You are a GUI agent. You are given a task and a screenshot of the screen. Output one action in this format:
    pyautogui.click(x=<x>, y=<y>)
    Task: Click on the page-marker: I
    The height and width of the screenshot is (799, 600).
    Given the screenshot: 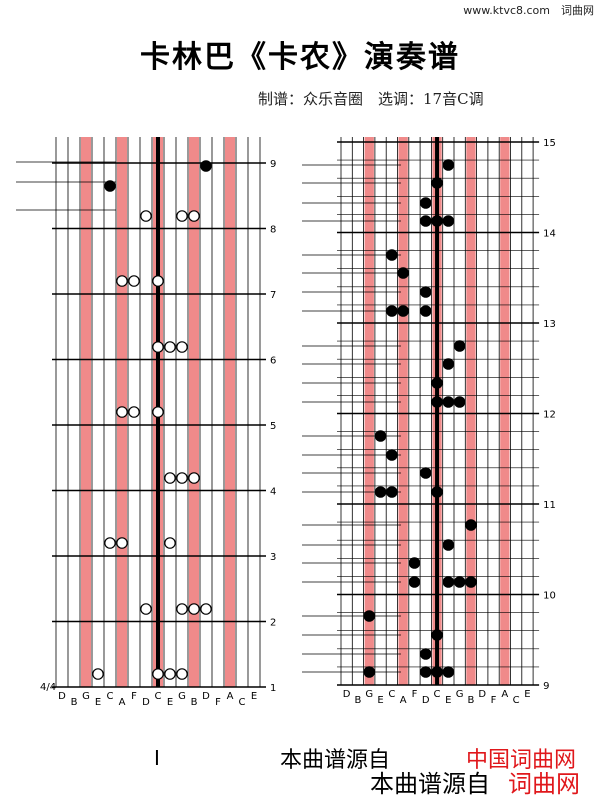 What is the action you would take?
    pyautogui.click(x=157, y=758)
    